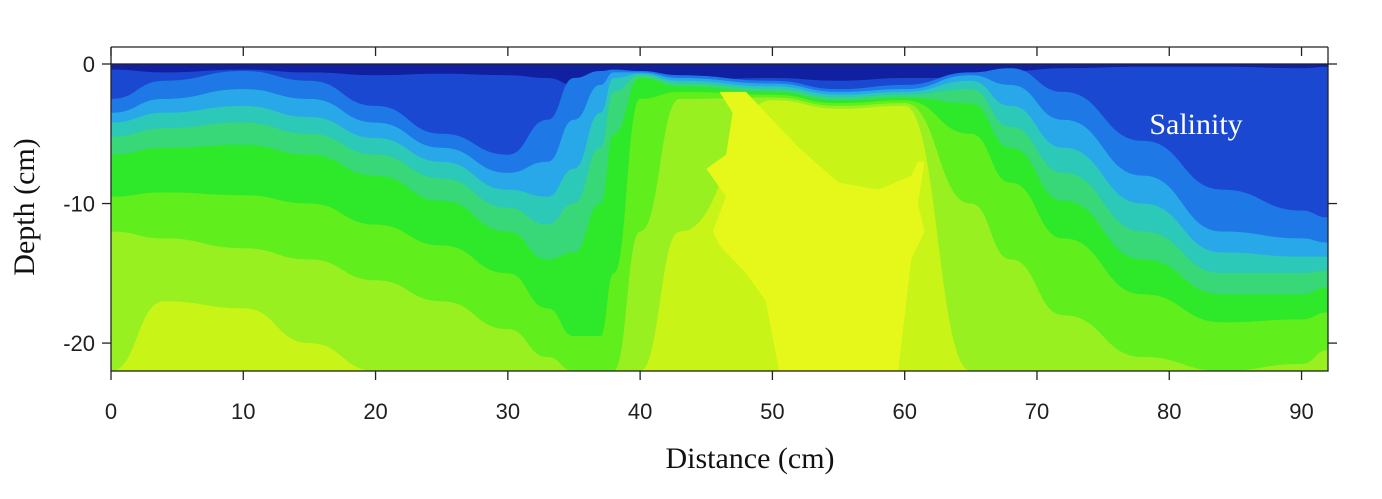 This screenshot has width=1382, height=499. I want to click on x-tick-label-20: 20, so click(375, 411).